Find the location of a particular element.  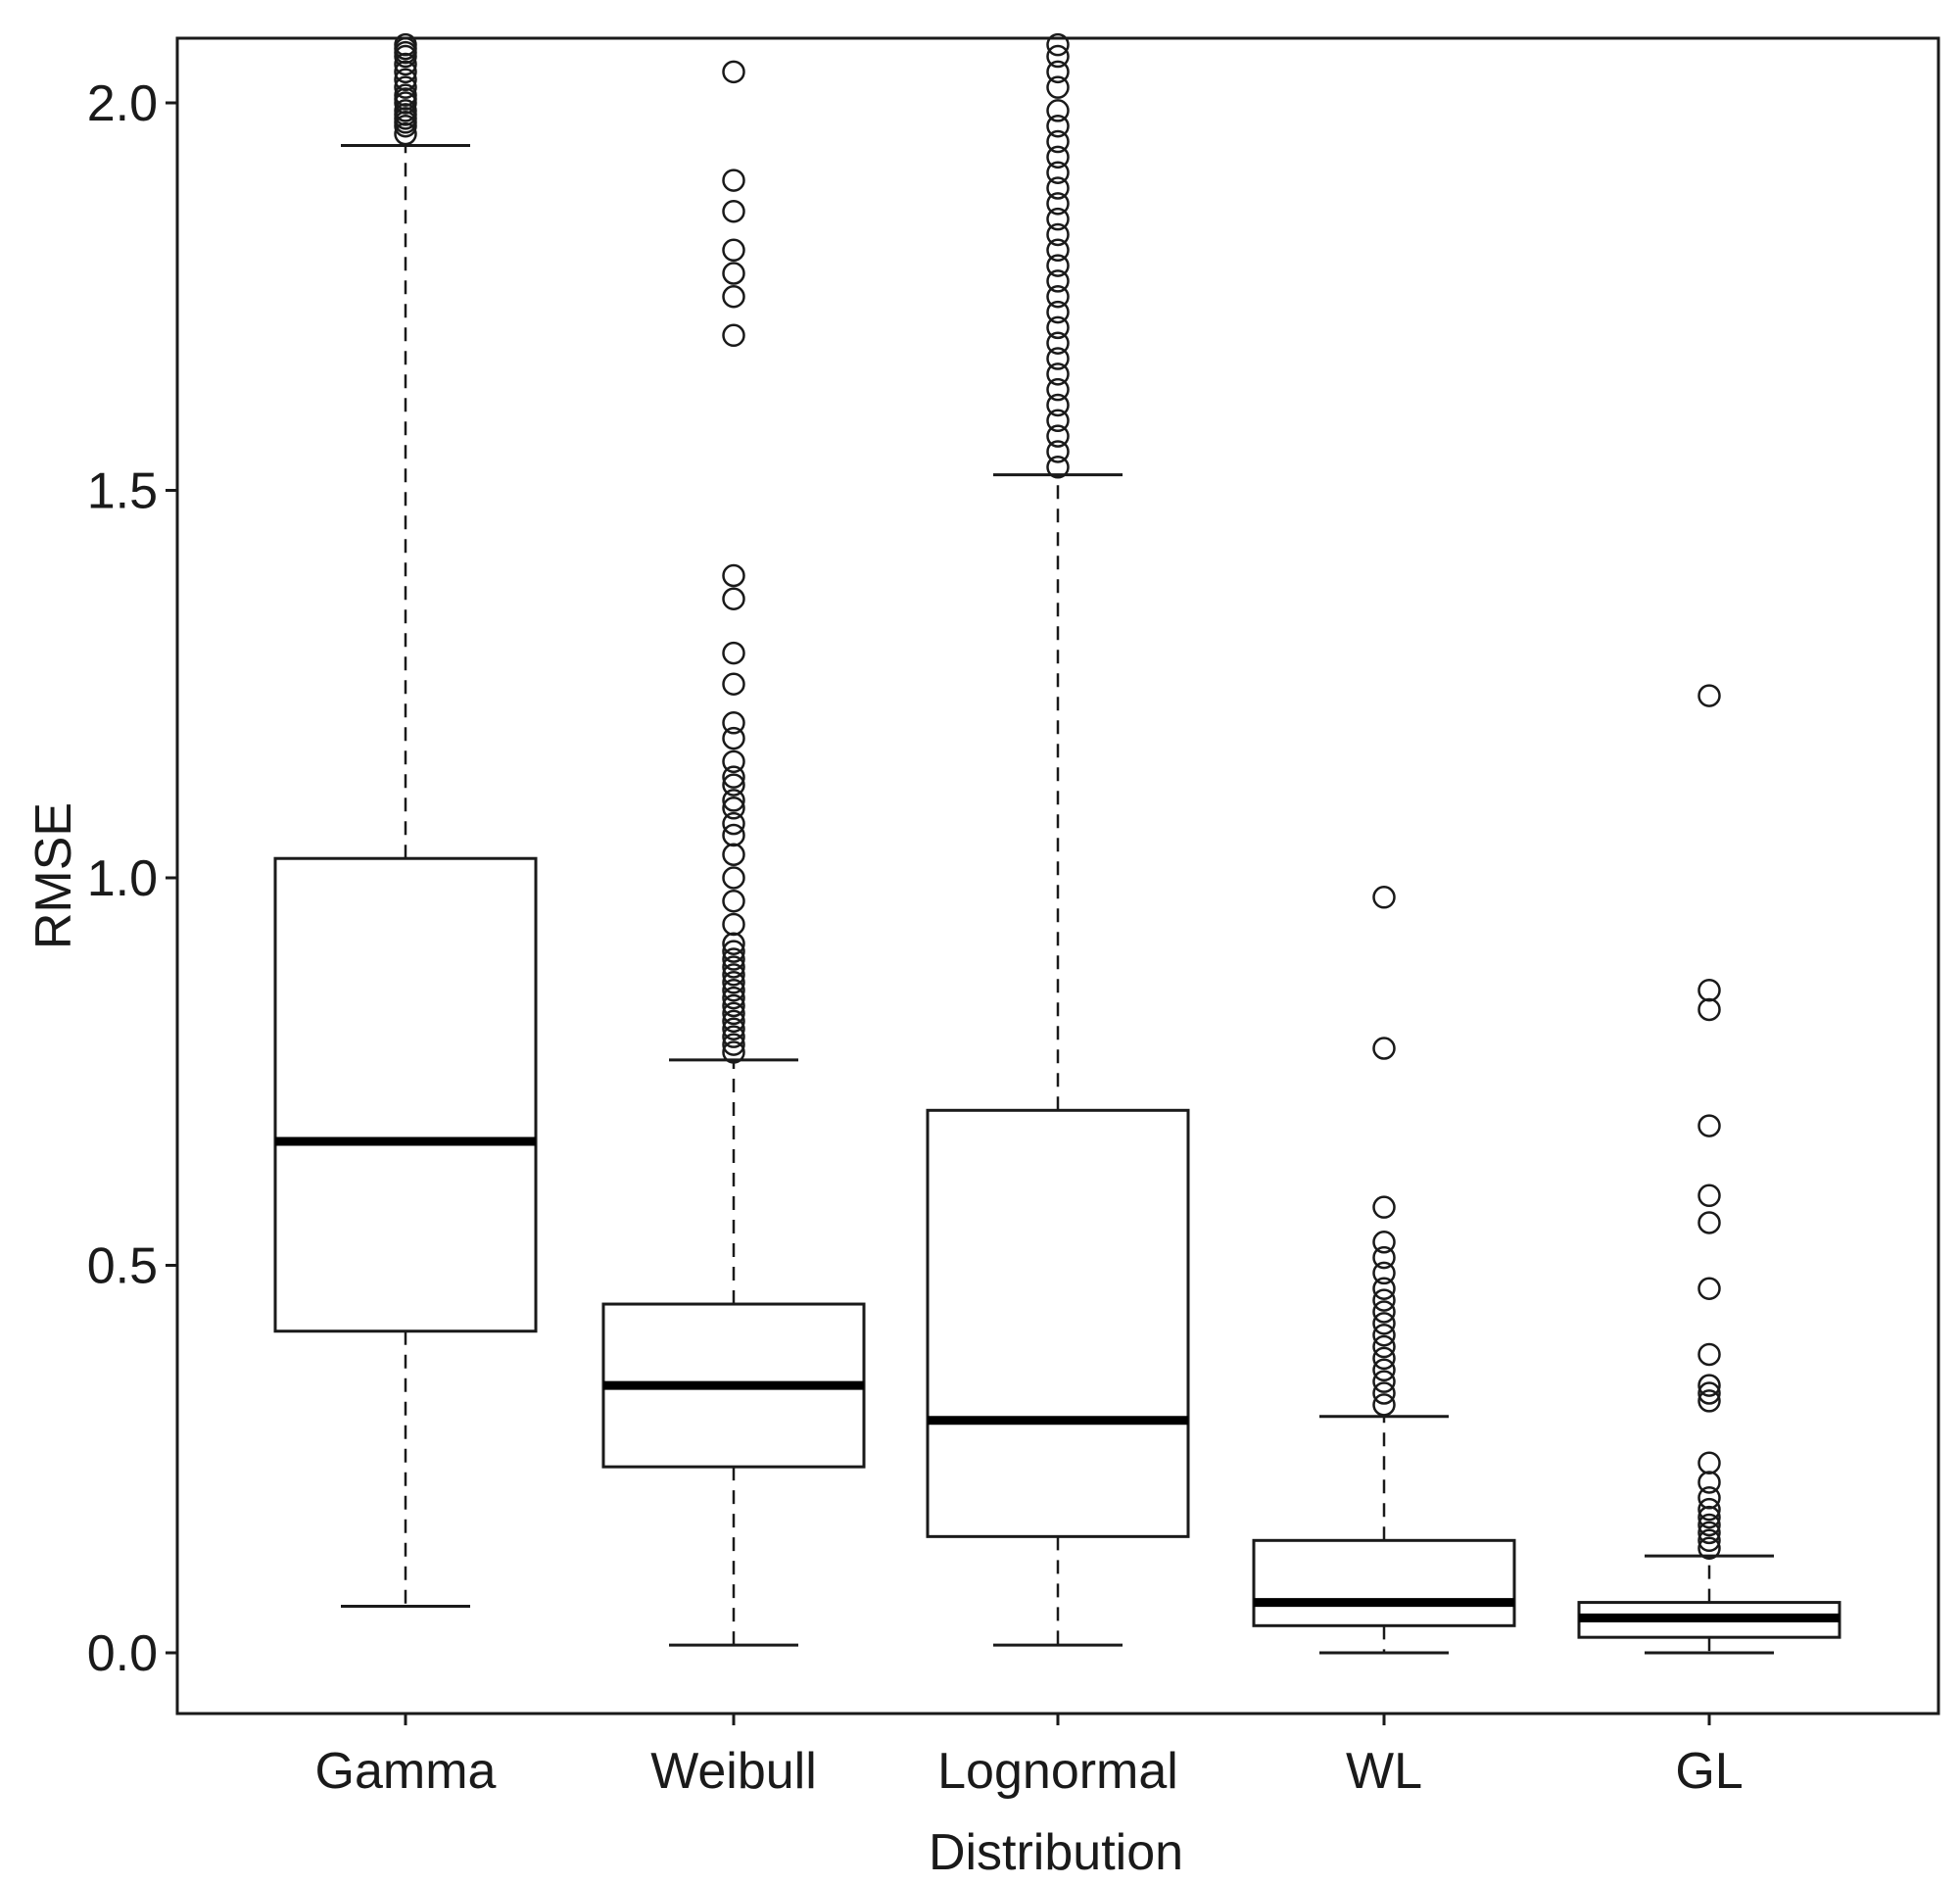

x-tick-label: Weibull is located at coordinates (734, 1771).